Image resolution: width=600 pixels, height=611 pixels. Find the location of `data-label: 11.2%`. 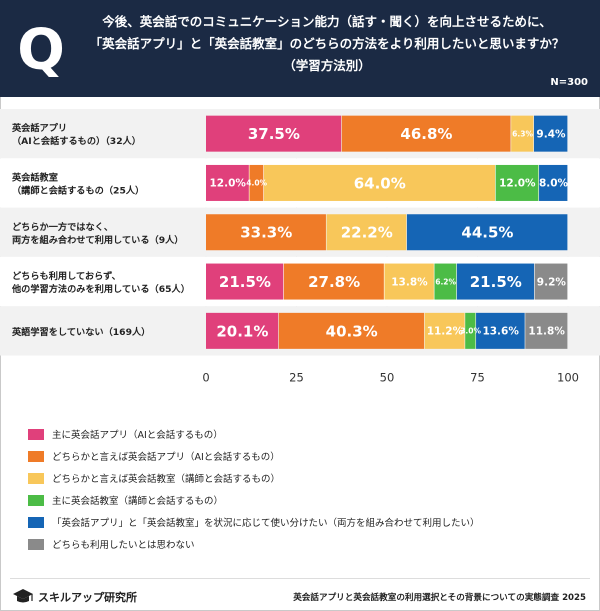

data-label: 11.2% is located at coordinates (445, 332).